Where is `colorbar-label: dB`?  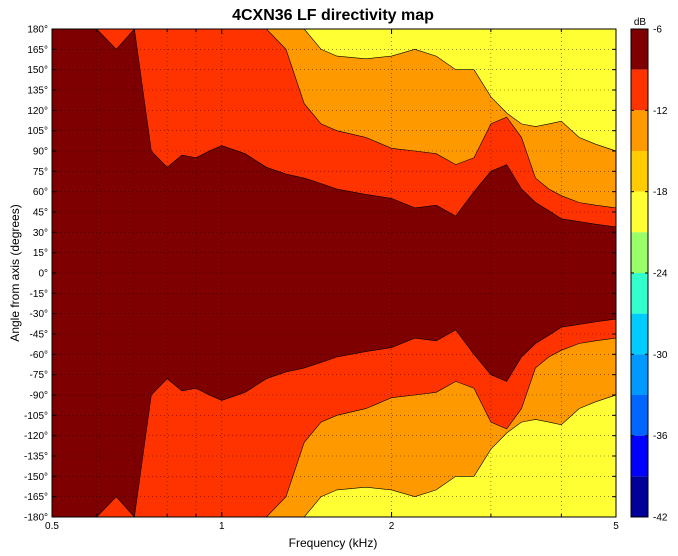 colorbar-label: dB is located at coordinates (640, 22).